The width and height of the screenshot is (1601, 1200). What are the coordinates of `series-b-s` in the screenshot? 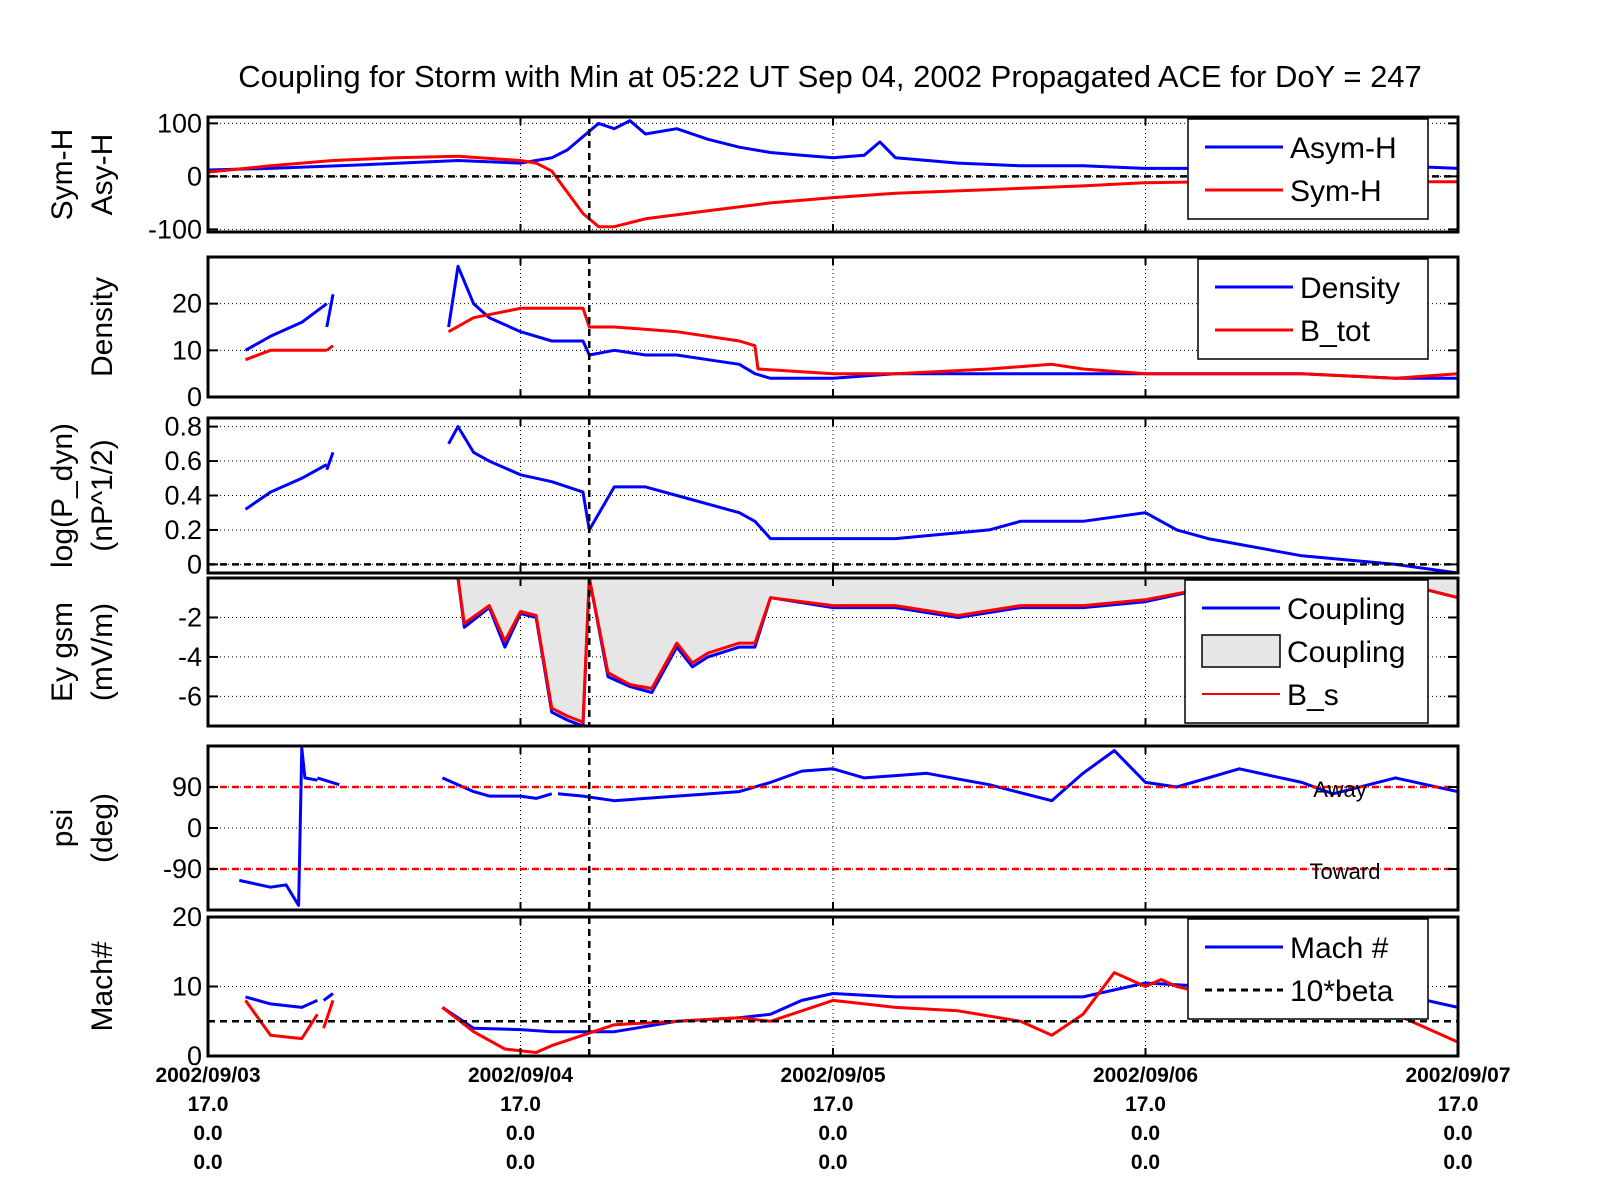 It's located at (833, 651).